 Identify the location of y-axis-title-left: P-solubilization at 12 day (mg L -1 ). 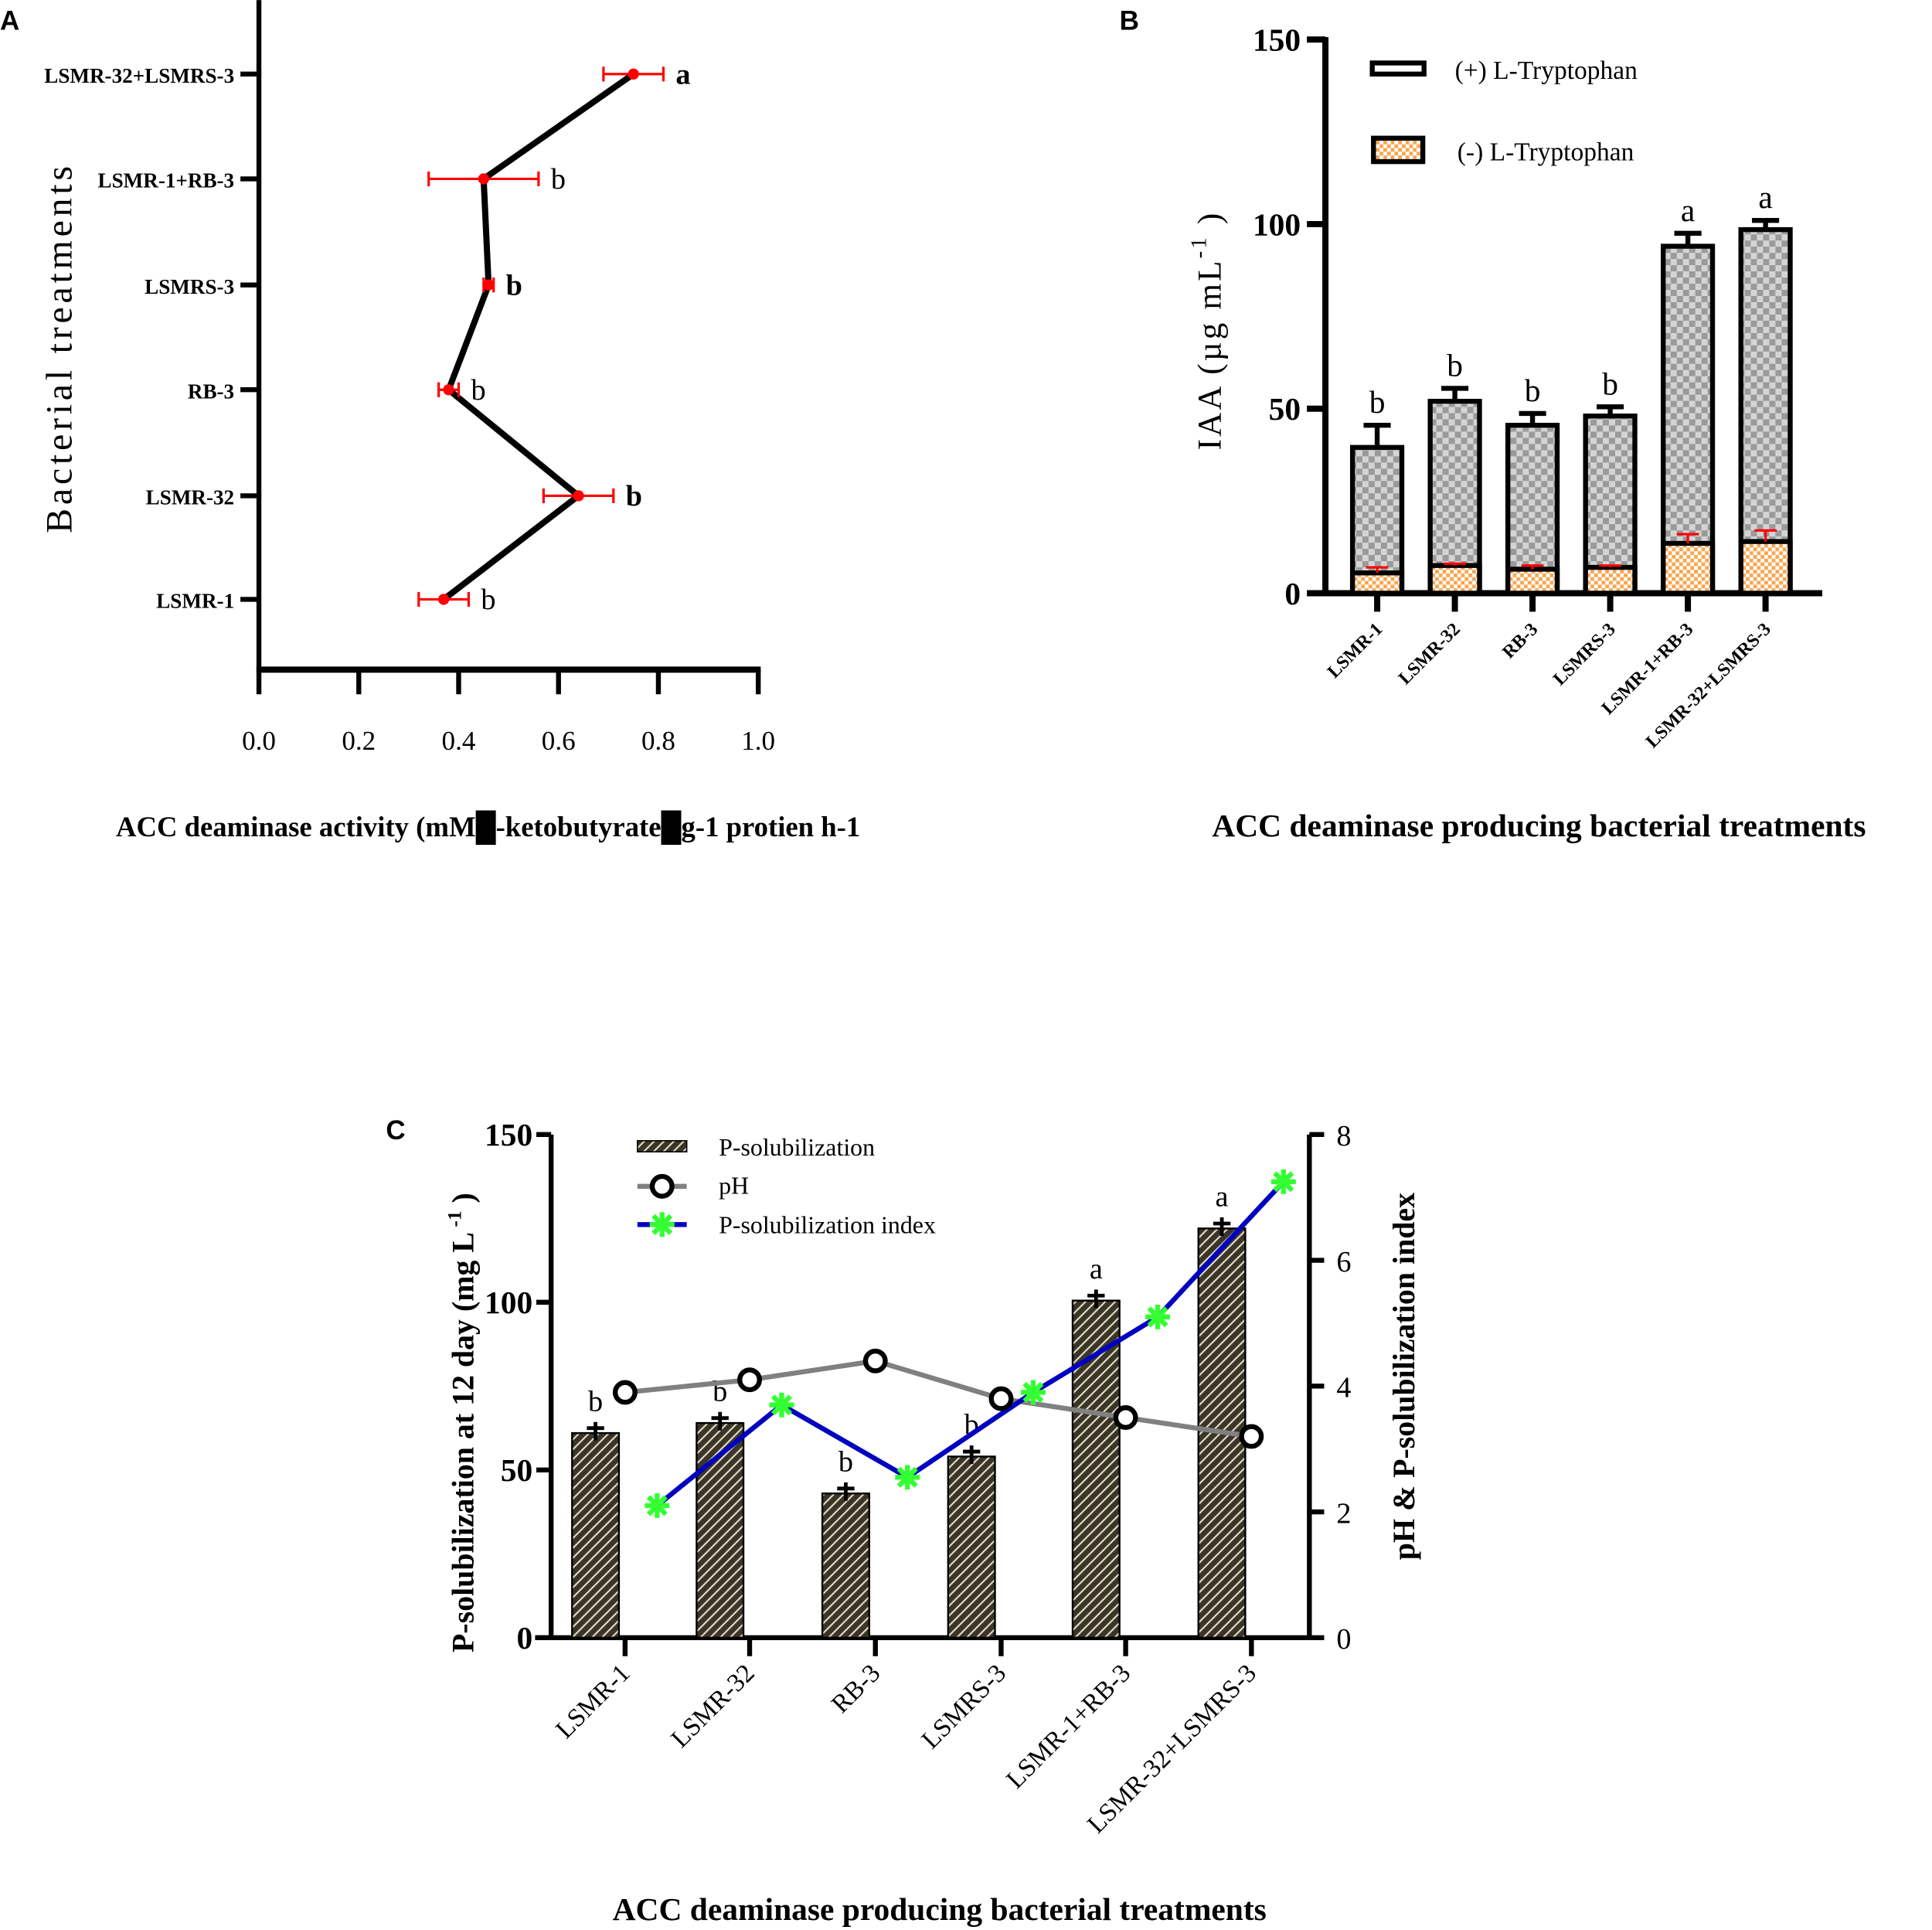
(463, 1423).